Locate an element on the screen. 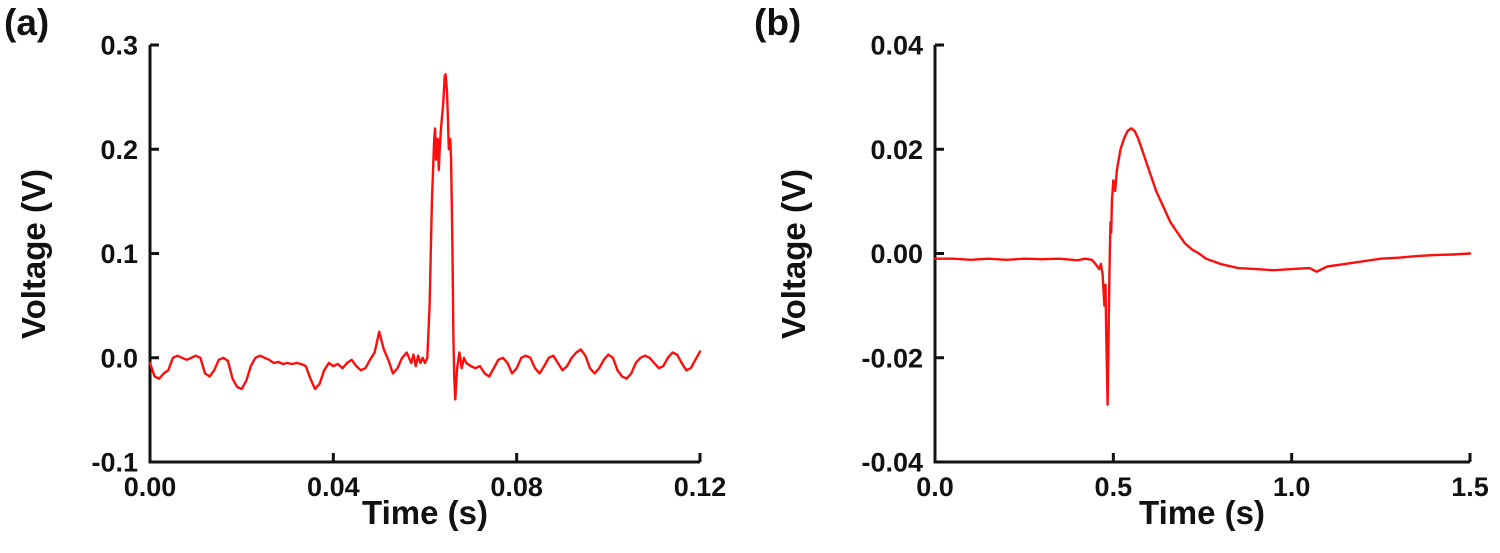 Image resolution: width=1500 pixels, height=553 pixels. y-tick-label: 0.04 is located at coordinates (896, 46).